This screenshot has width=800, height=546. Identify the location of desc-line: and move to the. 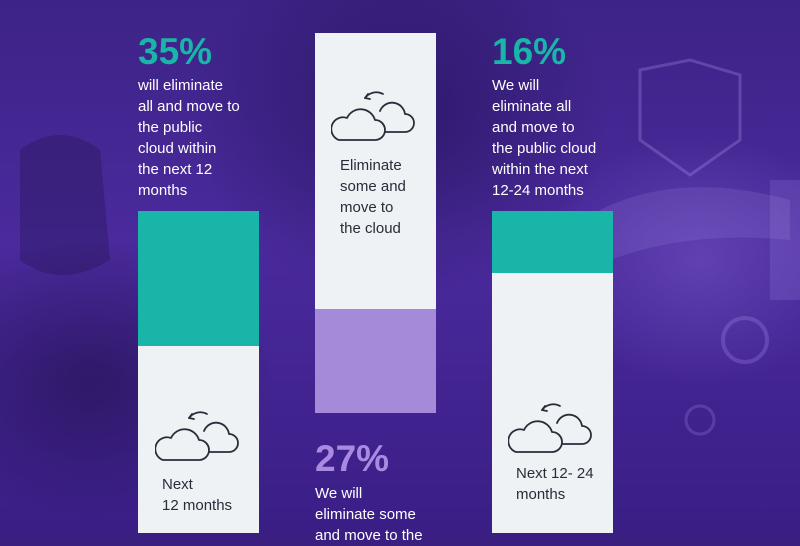
(369, 535).